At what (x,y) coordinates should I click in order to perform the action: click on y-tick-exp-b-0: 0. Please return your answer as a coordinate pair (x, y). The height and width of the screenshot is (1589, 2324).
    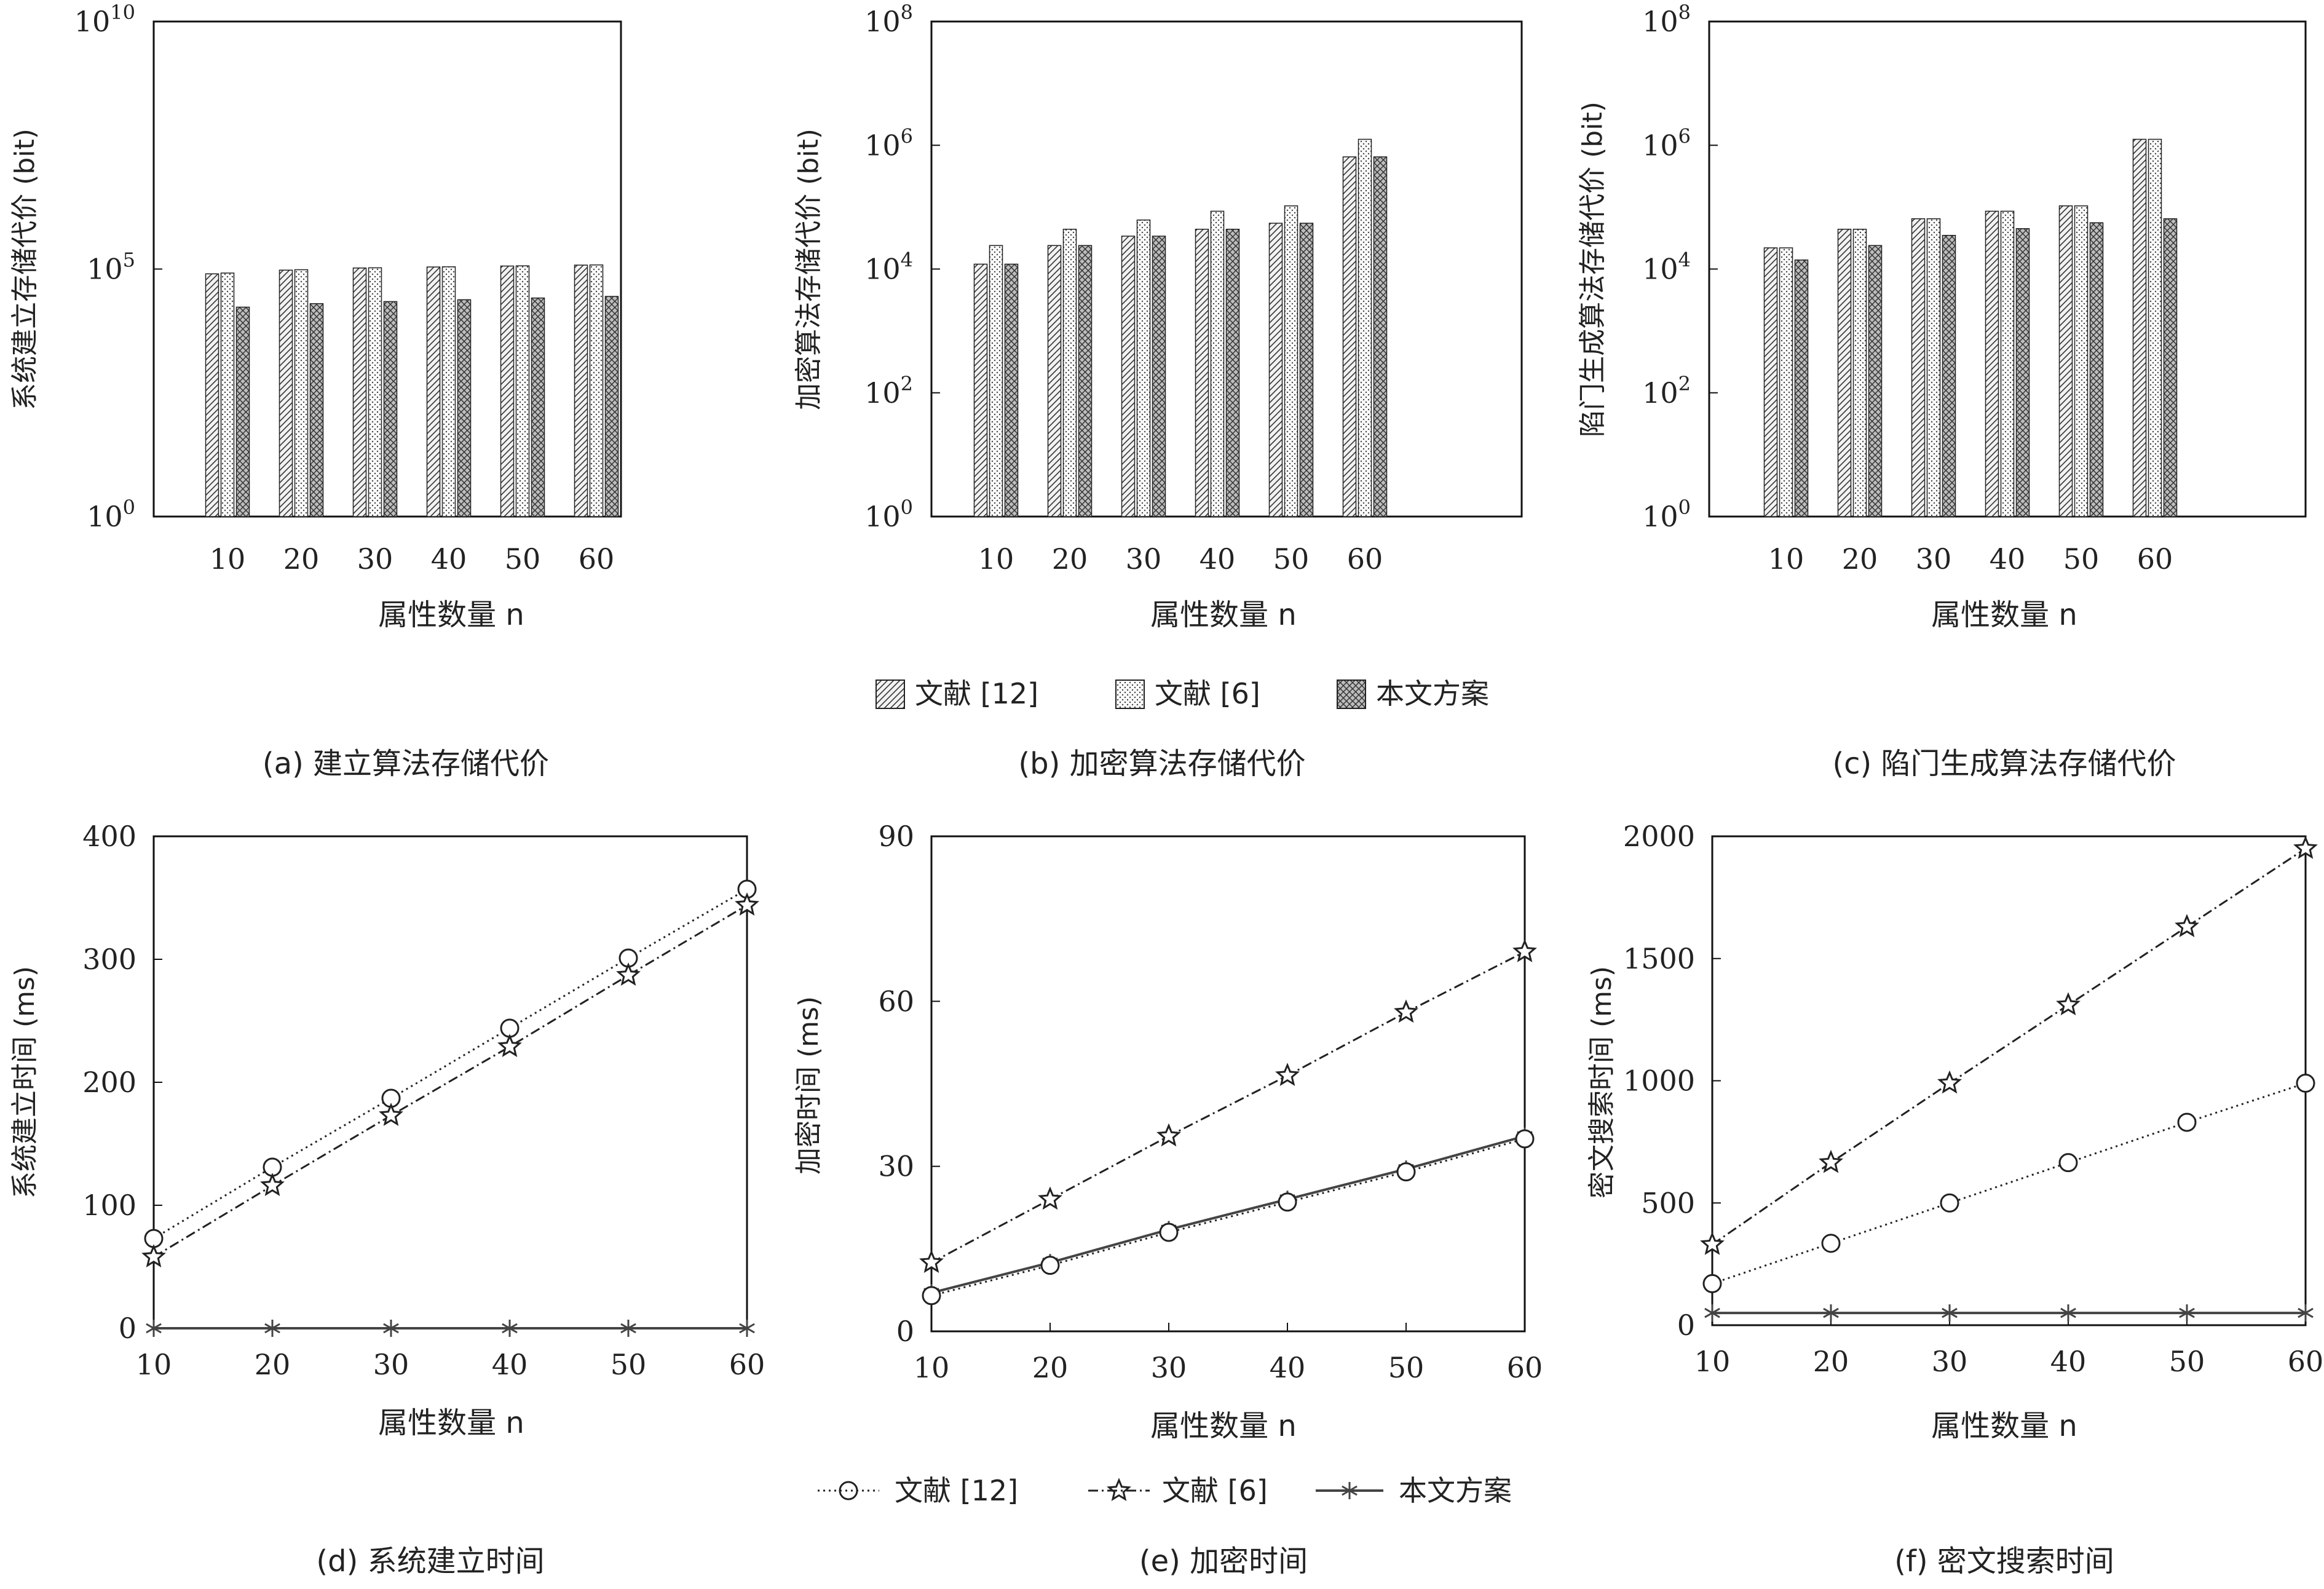
    Looking at the image, I should click on (907, 507).